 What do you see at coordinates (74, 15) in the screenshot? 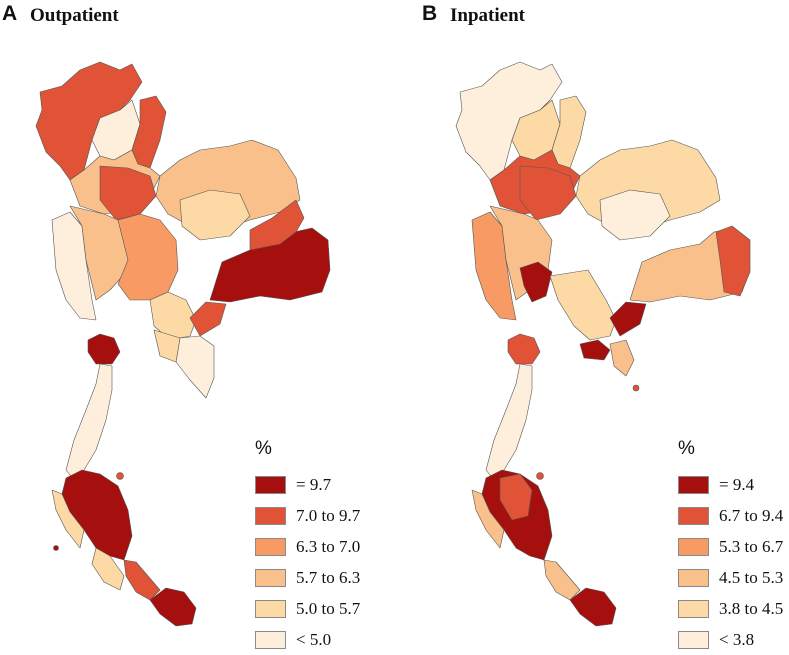
I see `panel-title: Outpatient` at bounding box center [74, 15].